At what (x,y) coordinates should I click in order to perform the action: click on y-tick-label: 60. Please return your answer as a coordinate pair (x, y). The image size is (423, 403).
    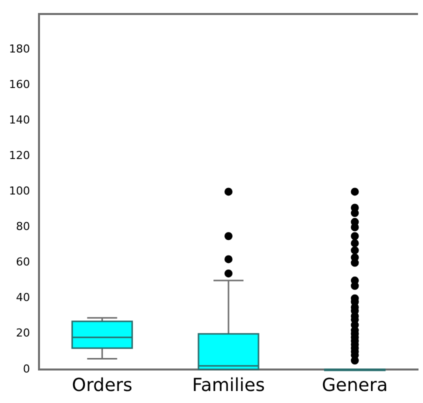
    Looking at the image, I should click on (23, 262).